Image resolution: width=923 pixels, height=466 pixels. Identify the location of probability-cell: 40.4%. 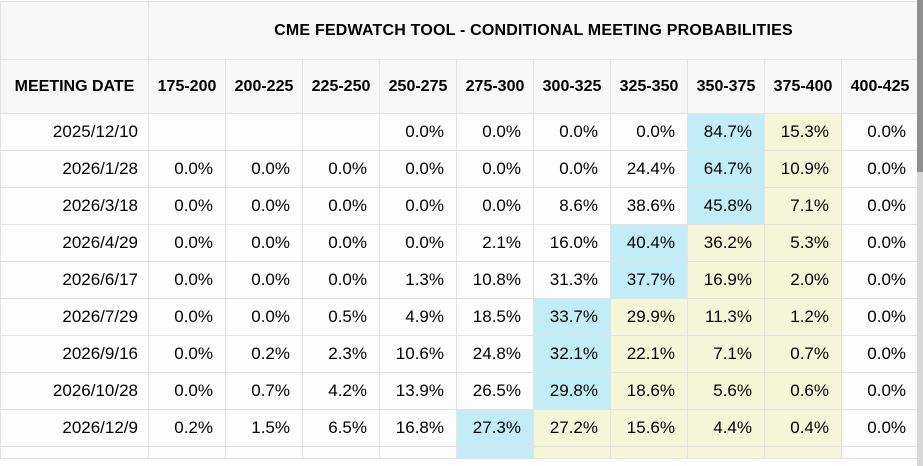
(649, 243).